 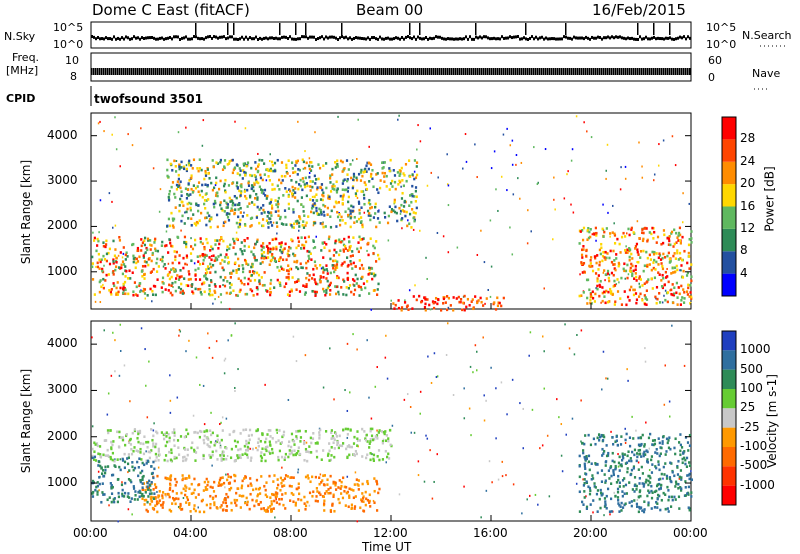 I want to click on nsky-series, so click(x=391, y=32).